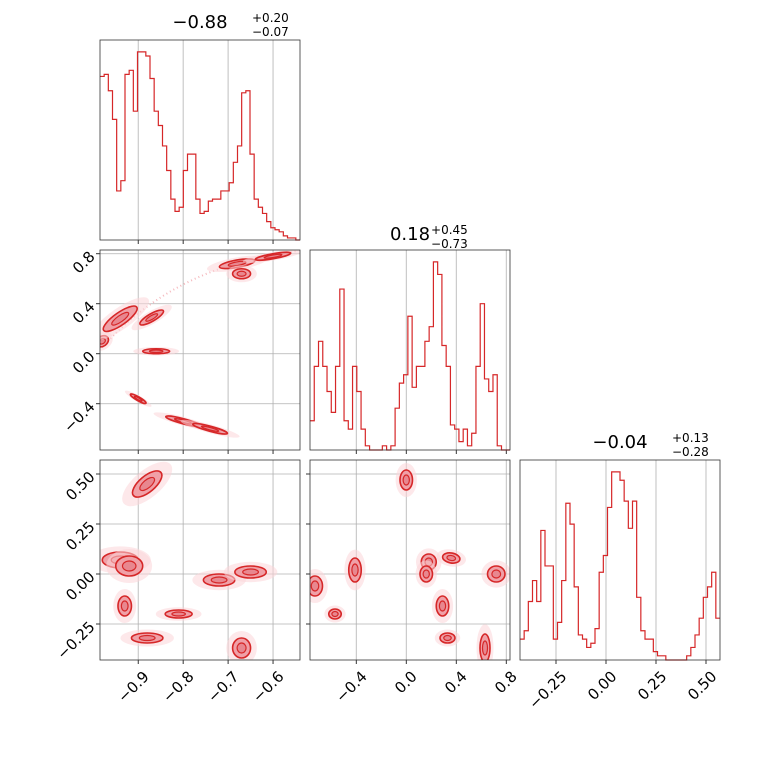  I want to click on tick-label-x: −0.9, so click(133, 687).